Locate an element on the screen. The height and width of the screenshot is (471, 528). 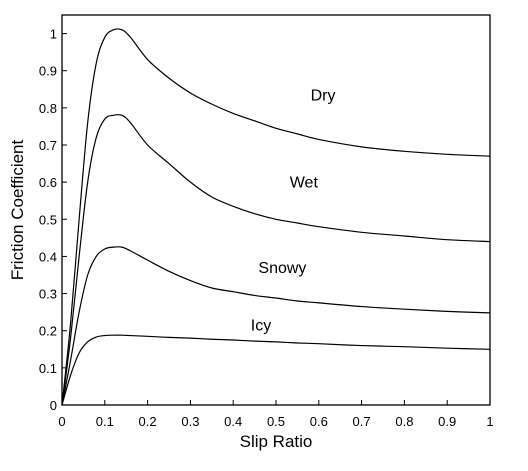
x-tick-label: 0.7 is located at coordinates (362, 421).